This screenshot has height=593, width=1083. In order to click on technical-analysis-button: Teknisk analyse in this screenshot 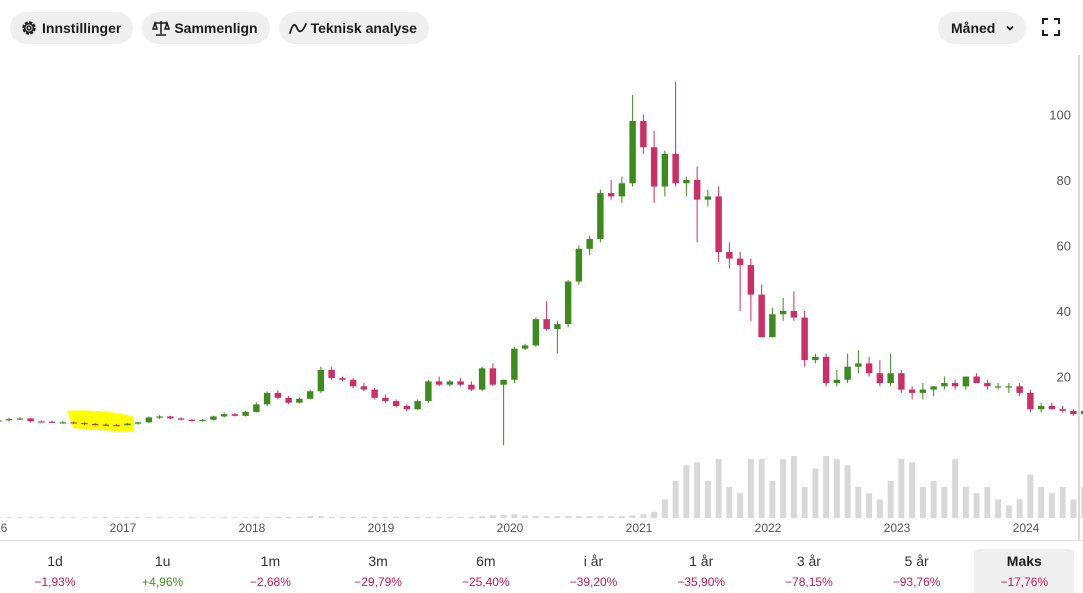, I will do `click(353, 28)`.